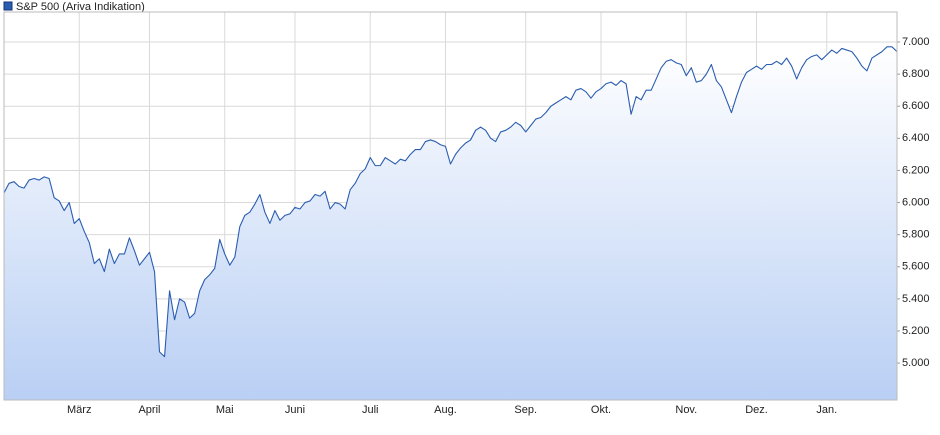  I want to click on y-tick-label: 5.800, so click(916, 235).